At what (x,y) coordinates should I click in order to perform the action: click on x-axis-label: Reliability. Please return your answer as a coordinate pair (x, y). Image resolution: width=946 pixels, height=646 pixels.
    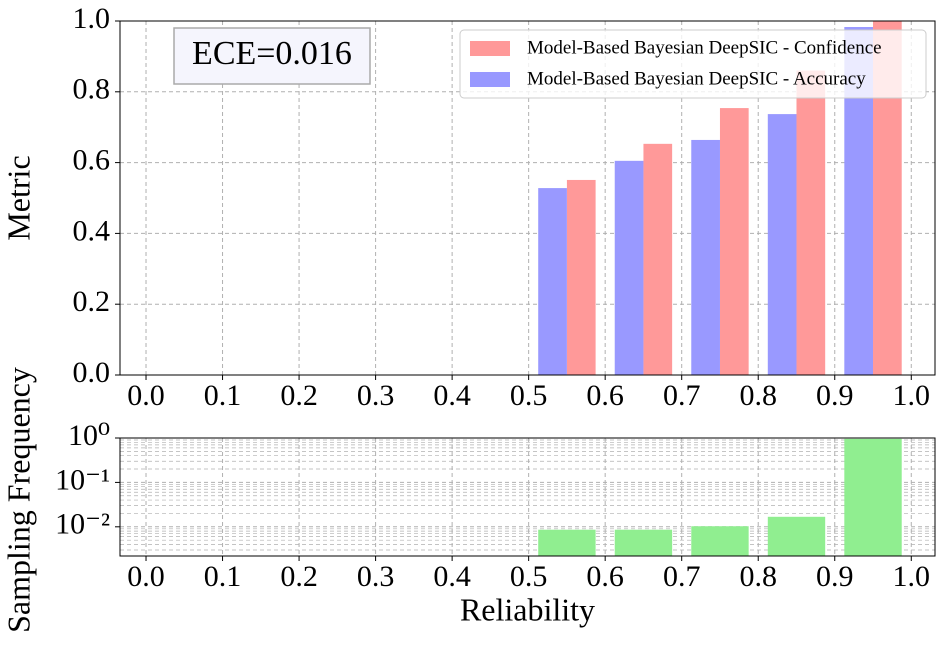
    Looking at the image, I should click on (527, 609).